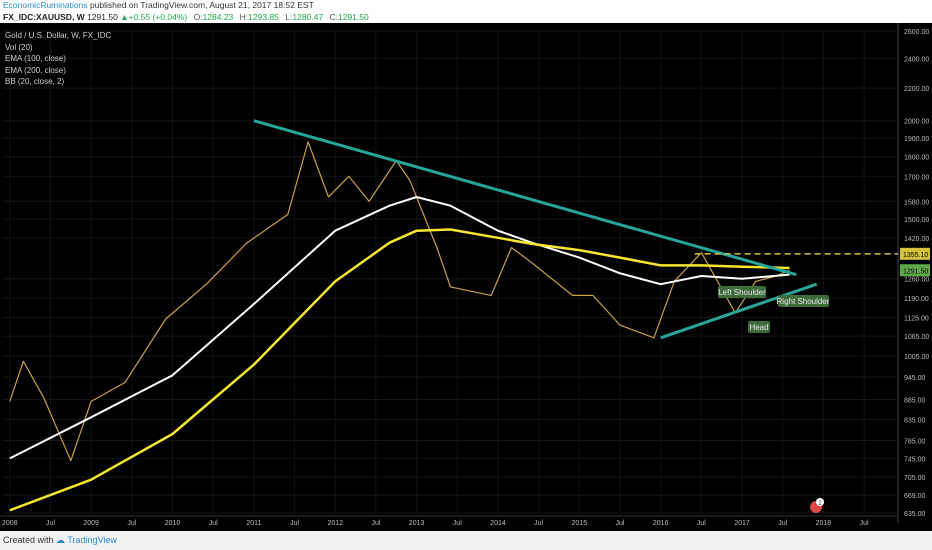 This screenshot has height=550, width=932. What do you see at coordinates (915, 478) in the screenshot?
I see `y-tick-label: 705.00` at bounding box center [915, 478].